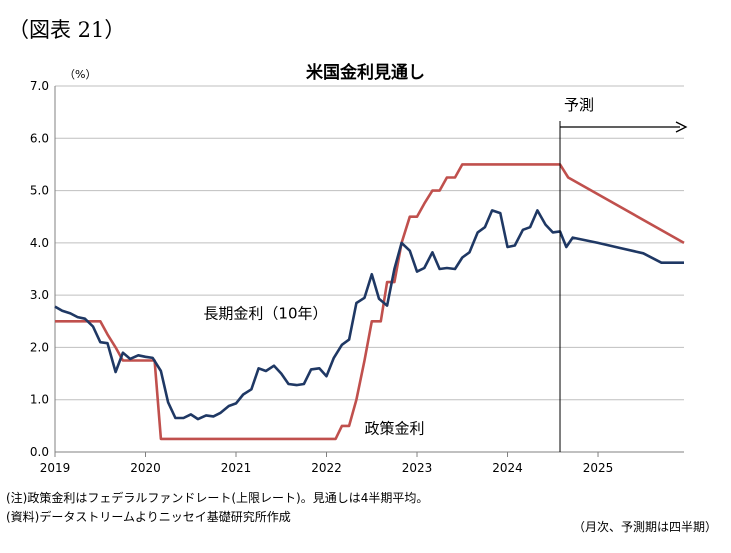  I want to click on x-tick-label: 2024, so click(507, 468).